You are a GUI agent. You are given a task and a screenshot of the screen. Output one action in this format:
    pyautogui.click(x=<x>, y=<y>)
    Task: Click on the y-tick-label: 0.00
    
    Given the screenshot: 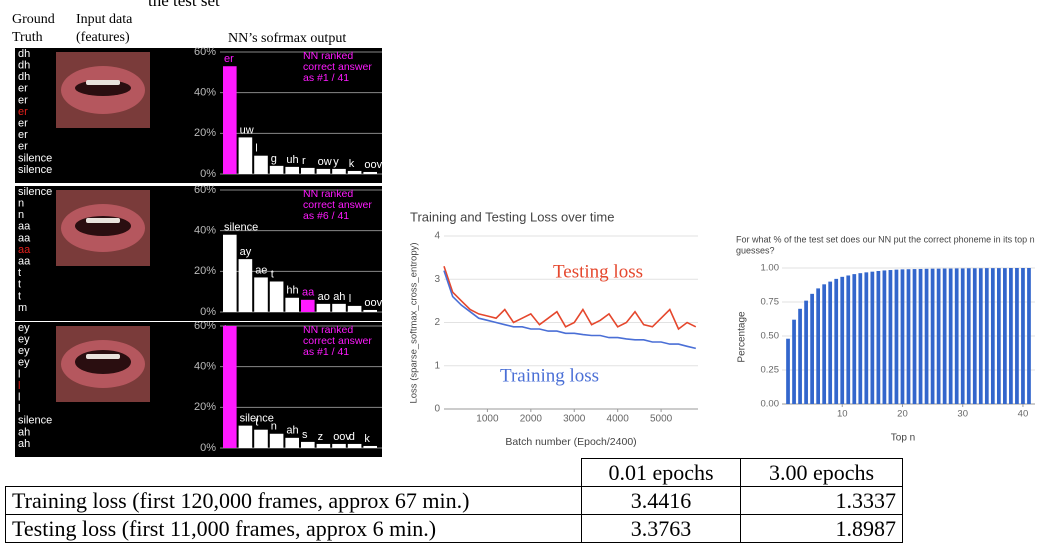 What is the action you would take?
    pyautogui.click(x=770, y=404)
    